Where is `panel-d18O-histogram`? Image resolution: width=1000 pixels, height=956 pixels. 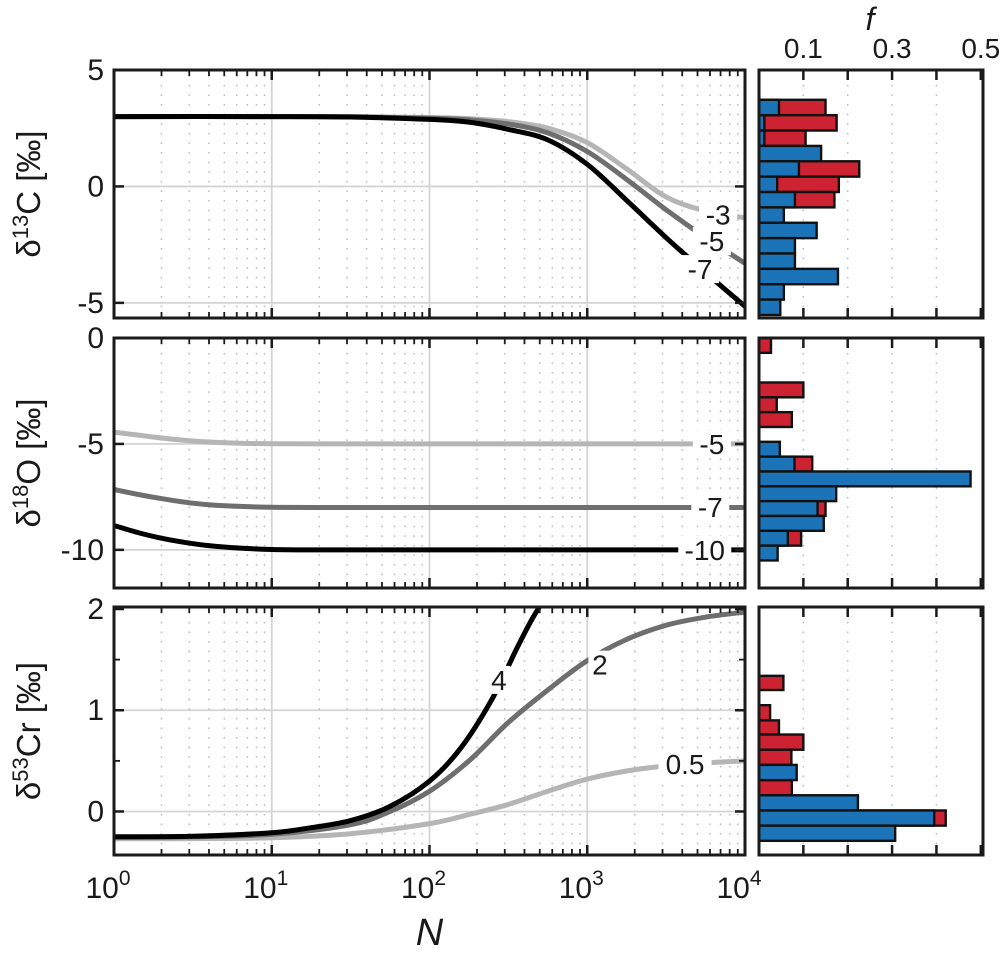 panel-d18O-histogram is located at coordinates (871, 463).